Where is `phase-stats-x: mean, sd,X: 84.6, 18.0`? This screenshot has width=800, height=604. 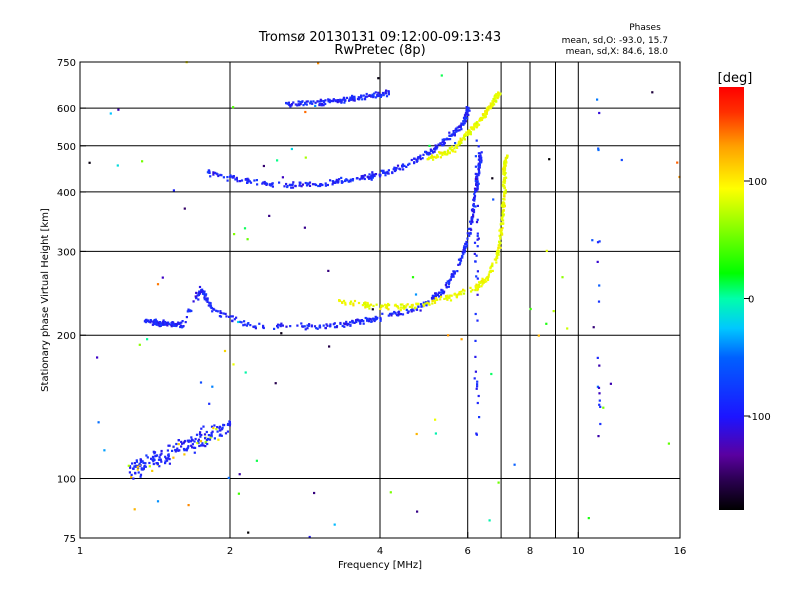 phase-stats-x: mean, sd,X: 84.6, 18.0 is located at coordinates (617, 52).